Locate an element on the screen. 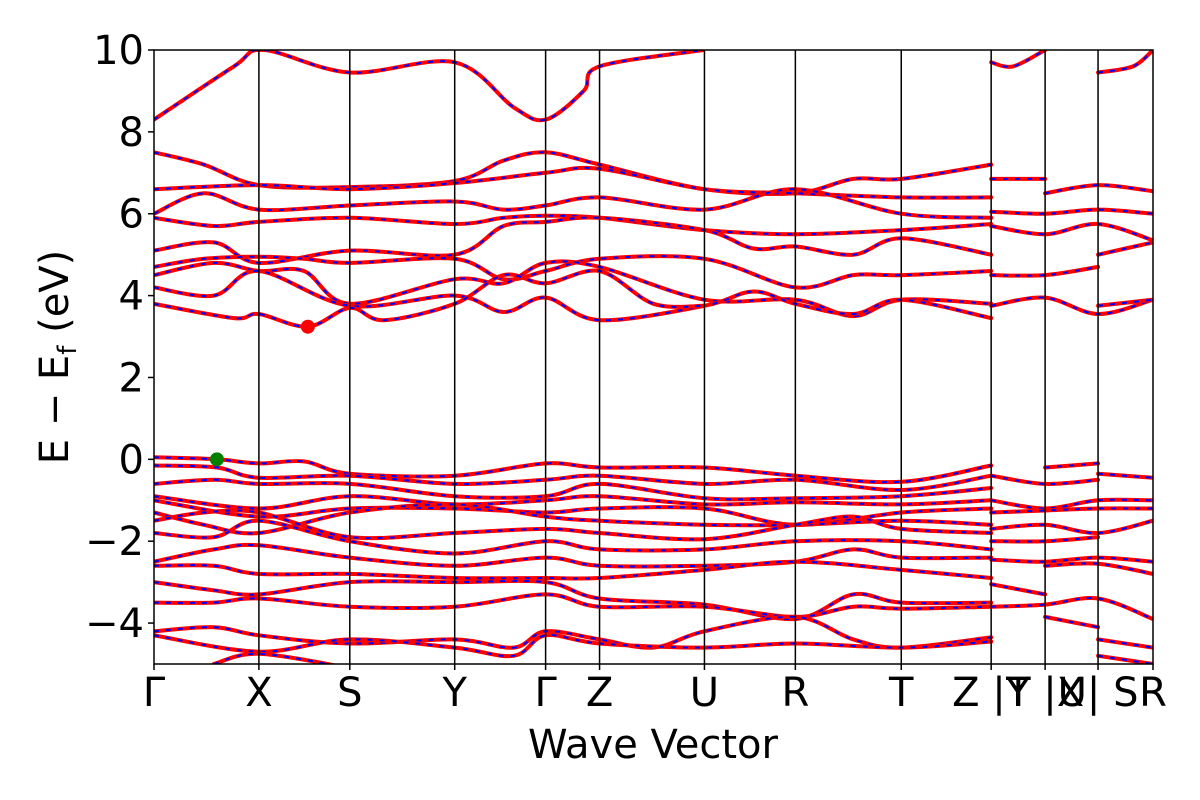  y-axis-ticks: 10 8 6 4 2 0 −2 −4 is located at coordinates (119, 337).